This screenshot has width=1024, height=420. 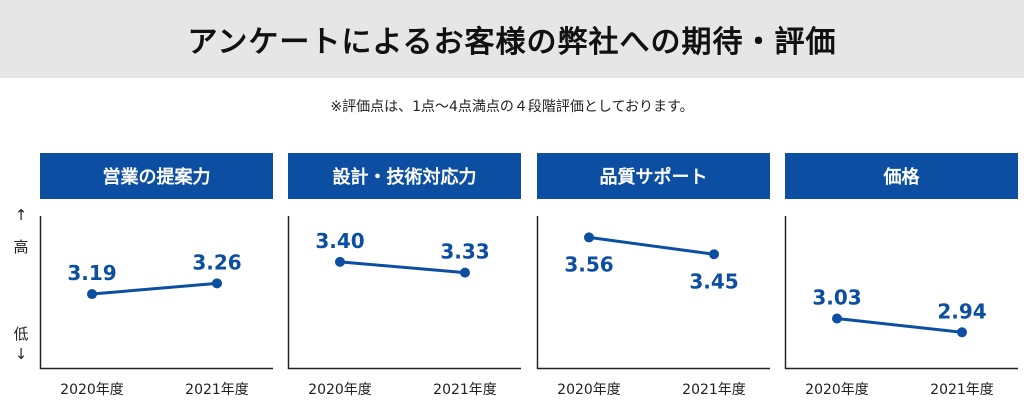 I want to click on page-title: アンケートによるお客様の弊社への期待・評価, so click(x=512, y=42).